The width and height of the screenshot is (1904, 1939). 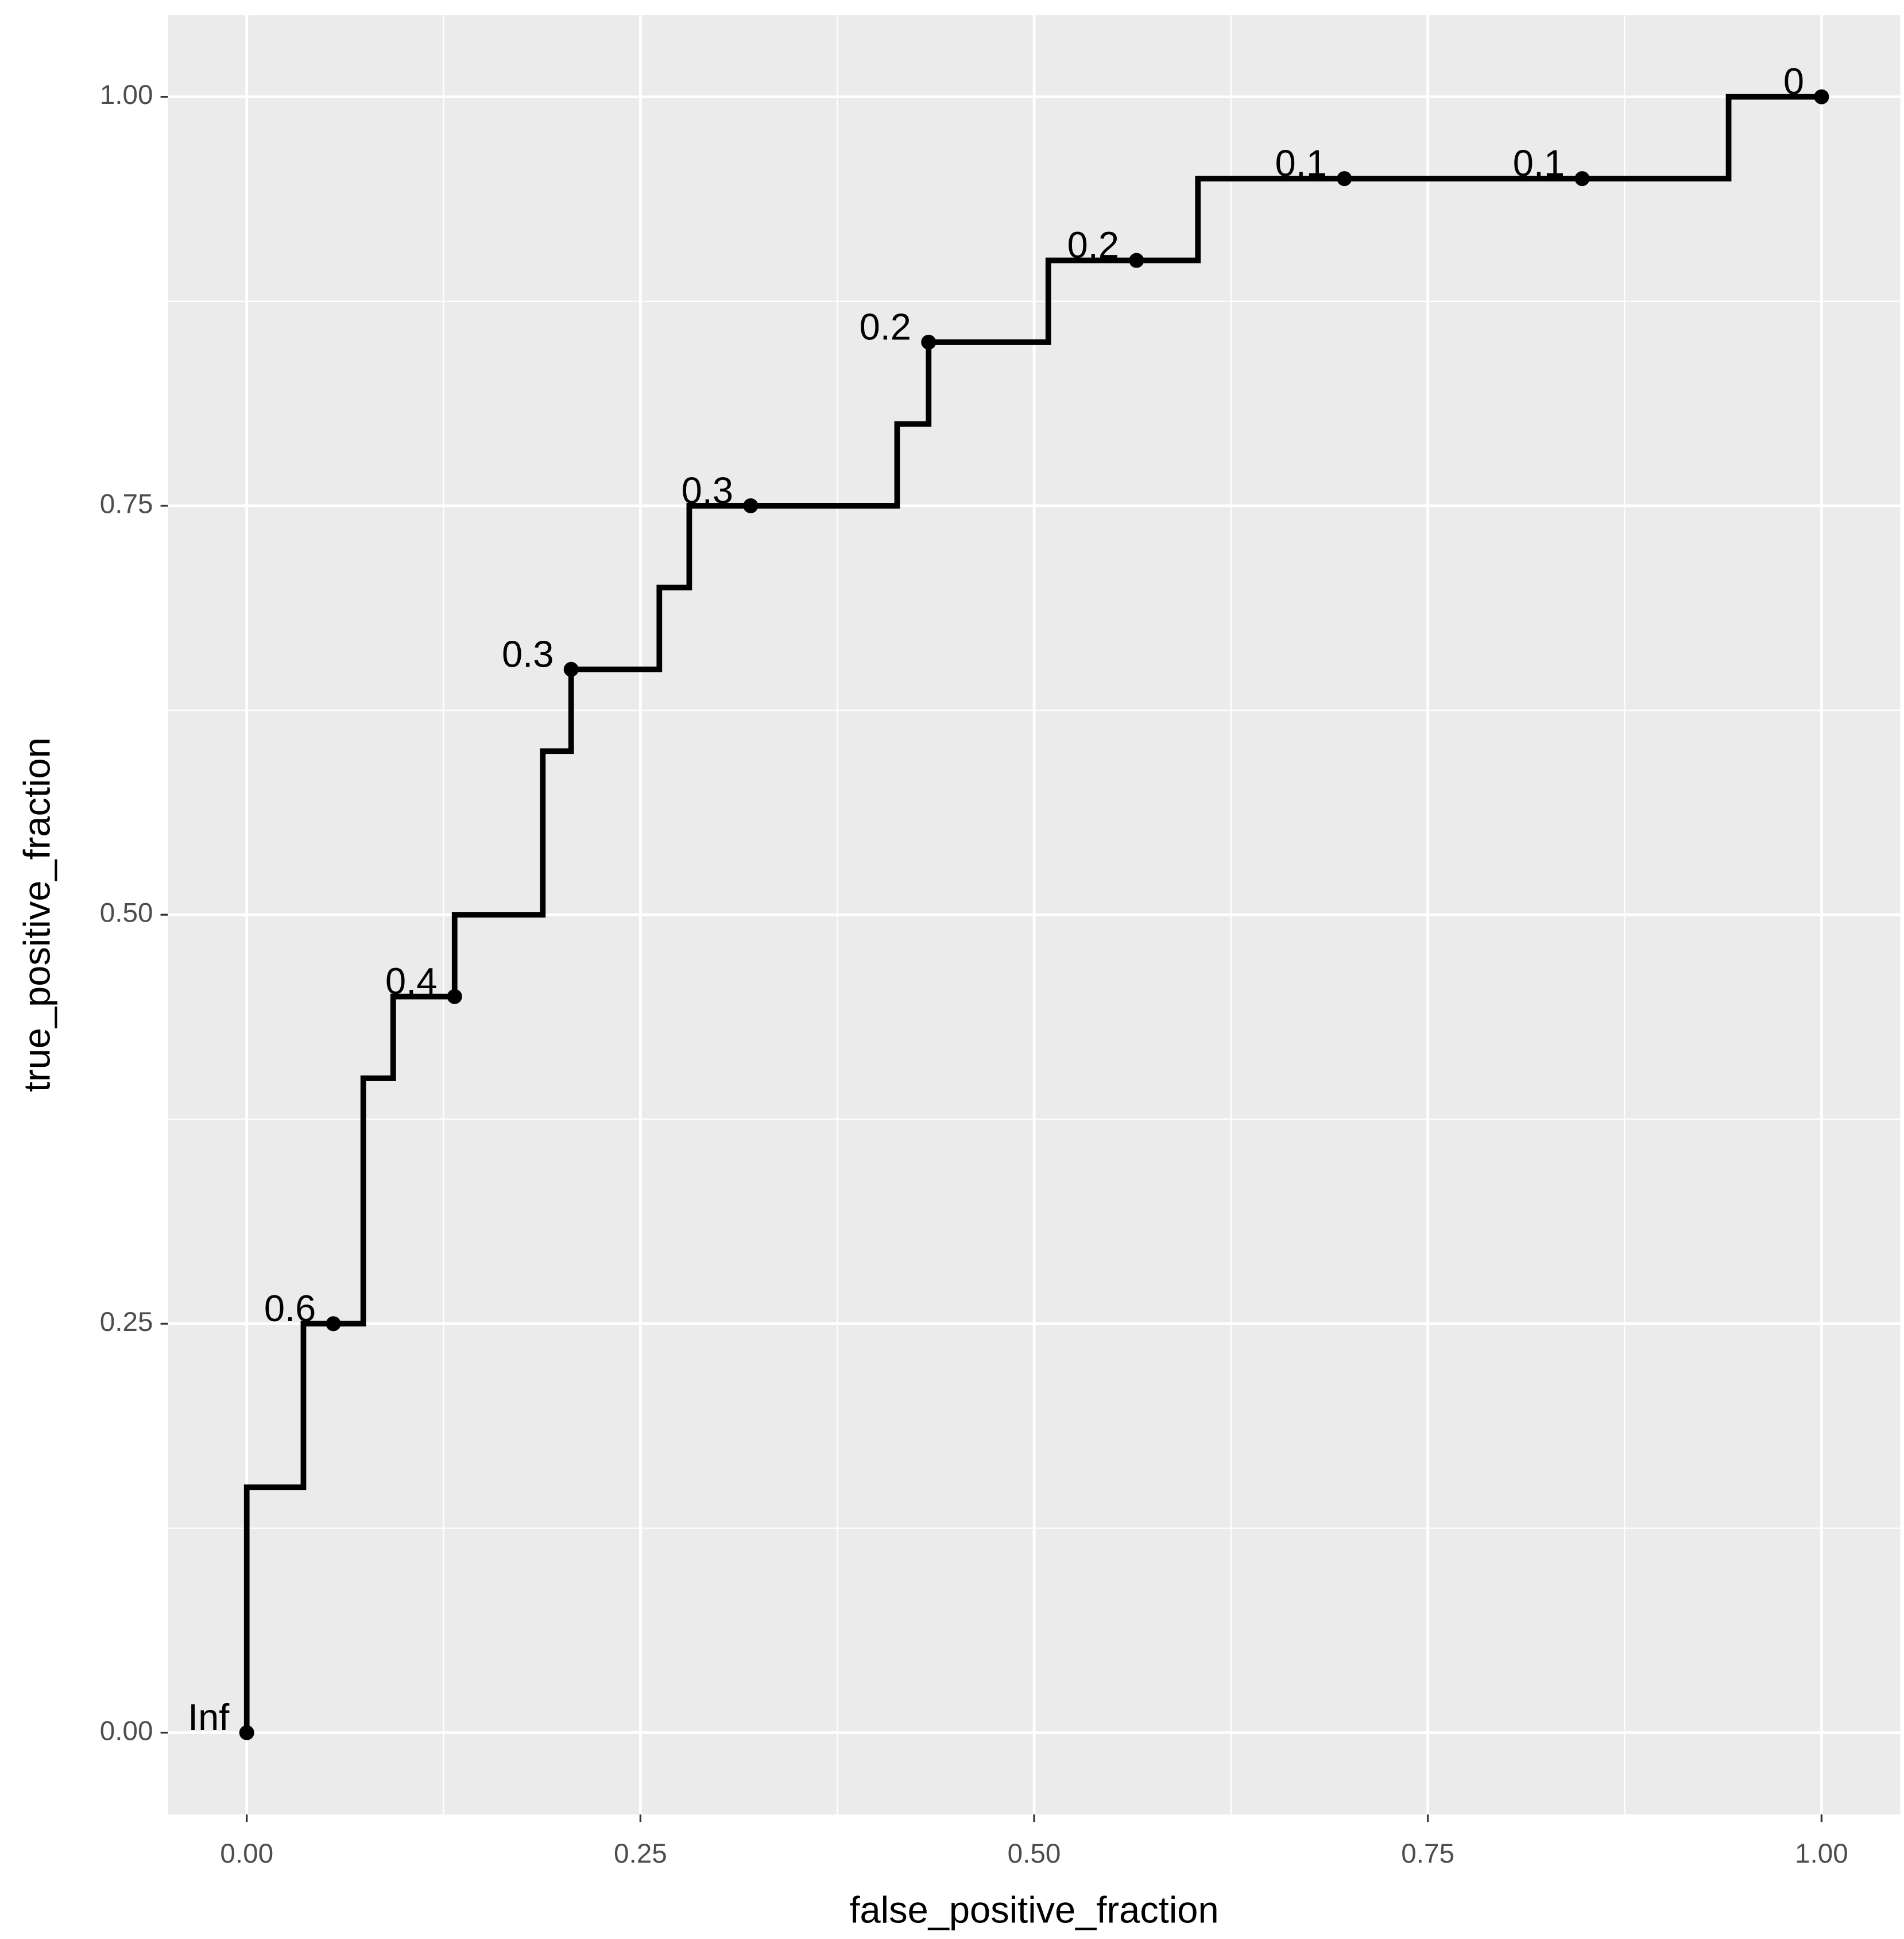 What do you see at coordinates (290, 1308) in the screenshot?
I see `cutoff-label: 0.6` at bounding box center [290, 1308].